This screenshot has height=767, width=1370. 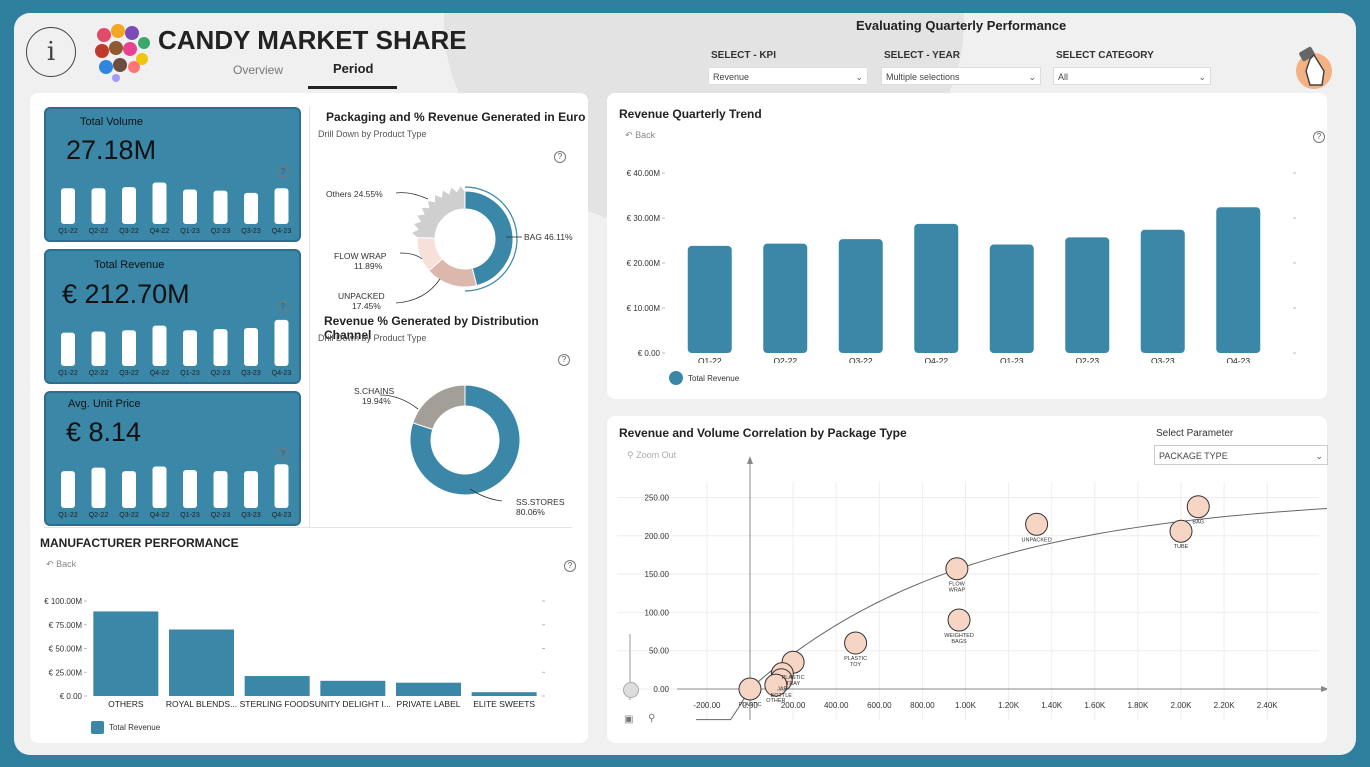 What do you see at coordinates (353, 68) in the screenshot?
I see `tab-period: Period` at bounding box center [353, 68].